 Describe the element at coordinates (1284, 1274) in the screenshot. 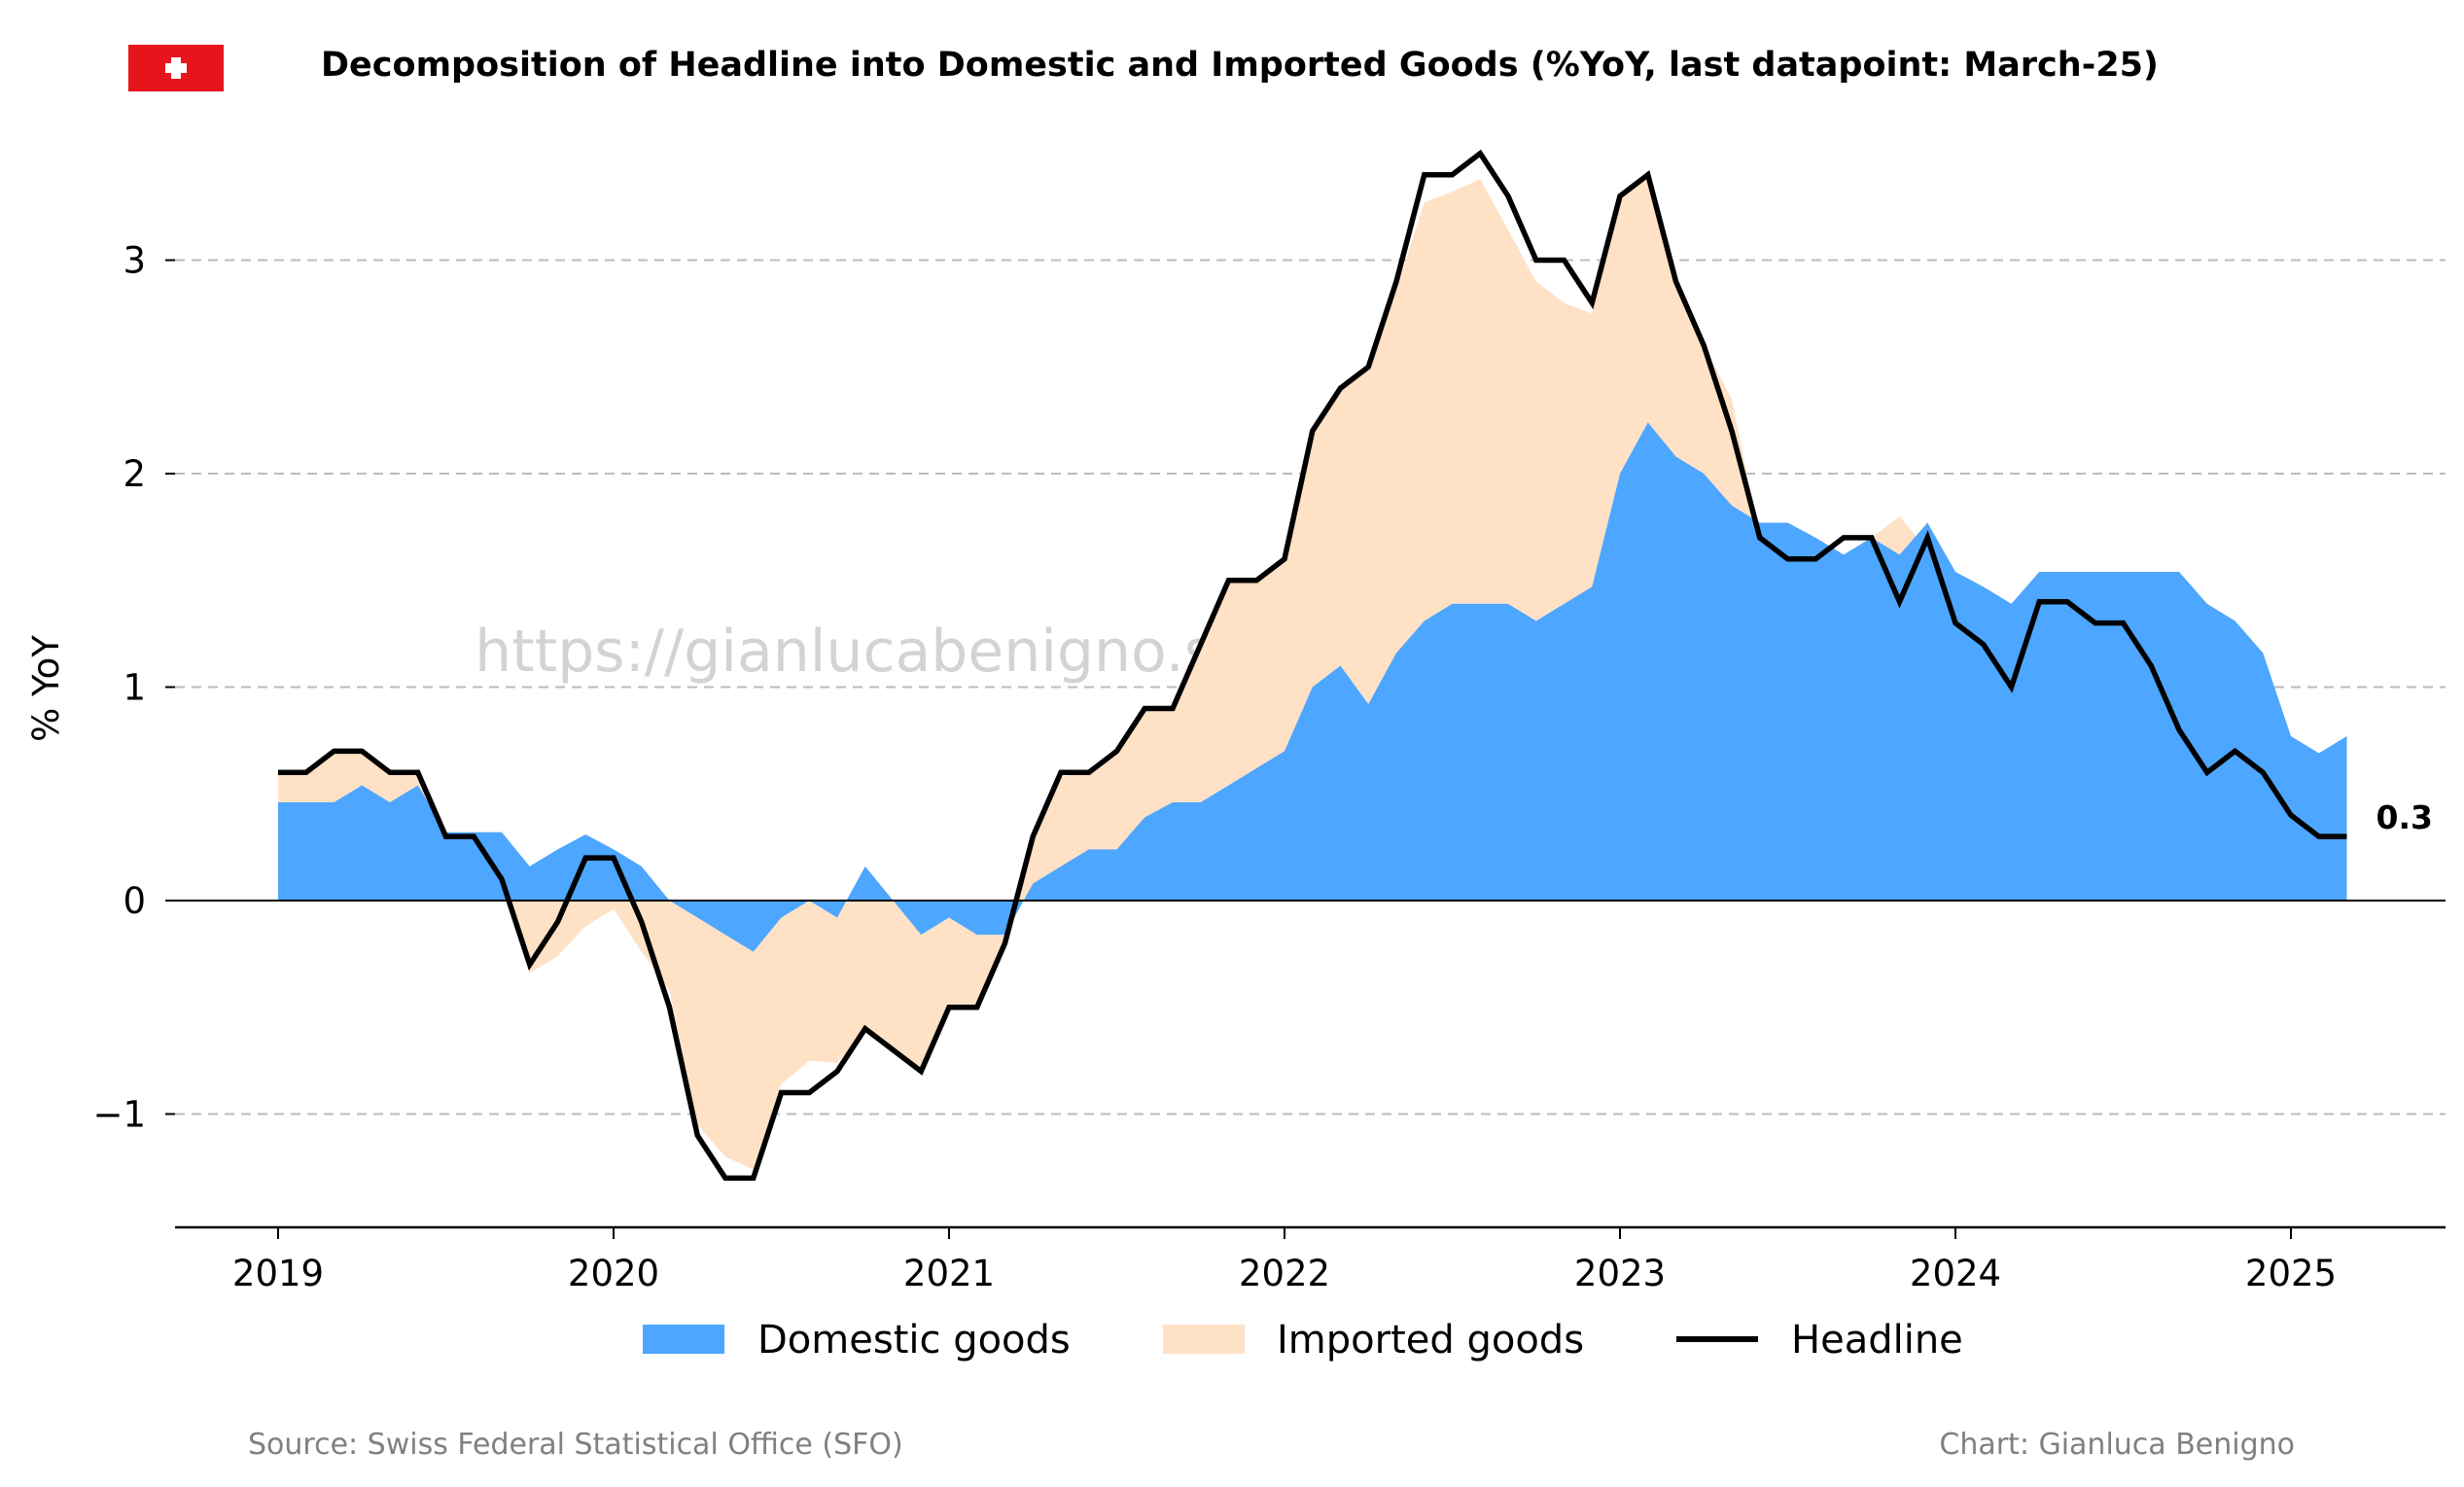

I see `x-tick-label: 2022` at that location.